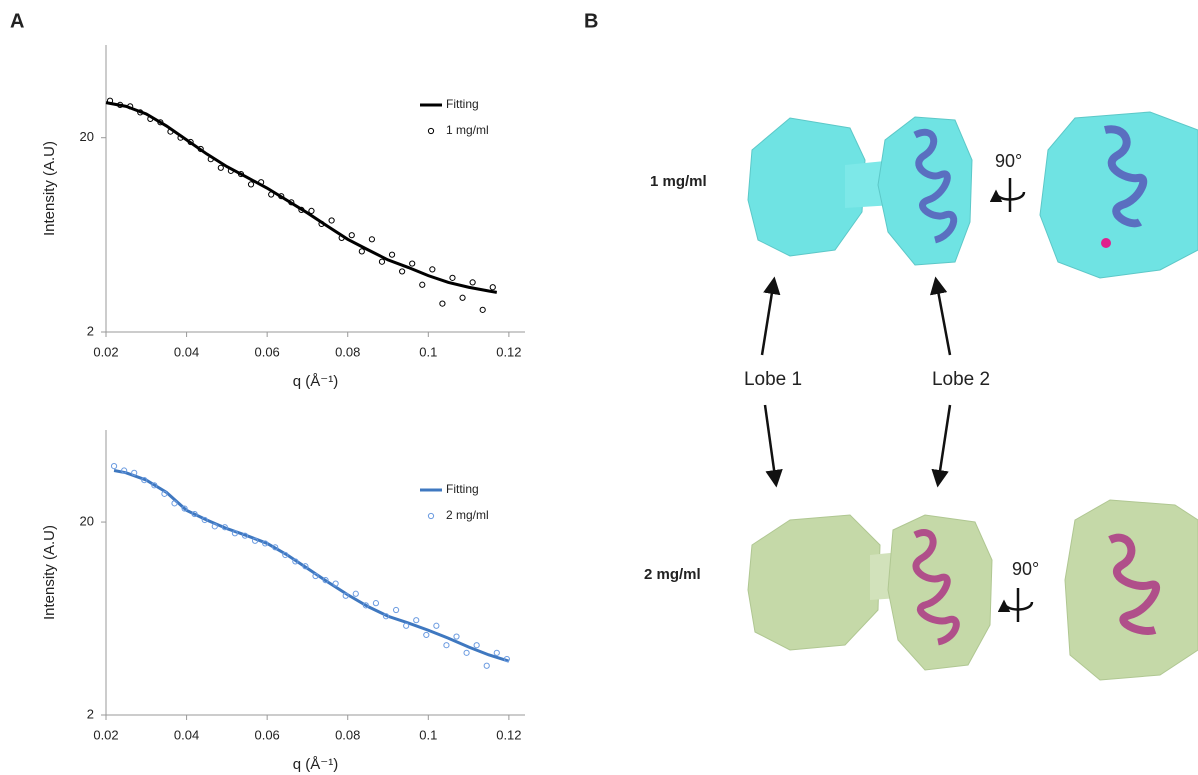 The height and width of the screenshot is (775, 1198). Describe the element at coordinates (972, 195) in the screenshot. I see `envelope-1mg` at that location.